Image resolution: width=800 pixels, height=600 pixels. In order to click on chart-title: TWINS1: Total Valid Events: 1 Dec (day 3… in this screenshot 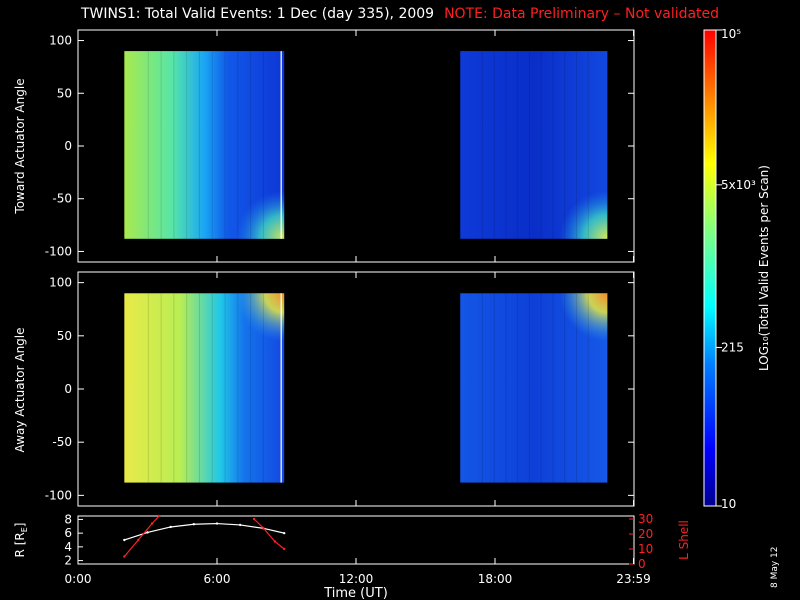, I will do `click(400, 14)`.